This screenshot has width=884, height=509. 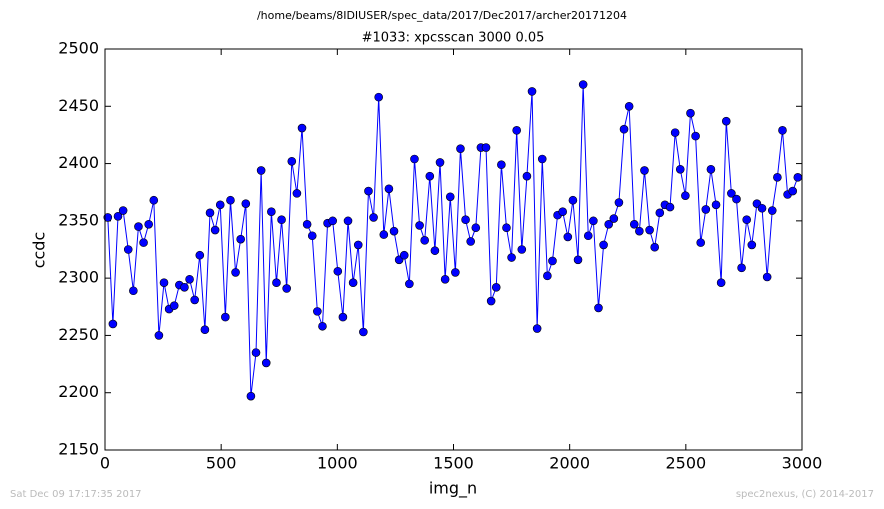 I want to click on footer-right: spec2nexus, (C) 2014-2017, so click(x=805, y=494).